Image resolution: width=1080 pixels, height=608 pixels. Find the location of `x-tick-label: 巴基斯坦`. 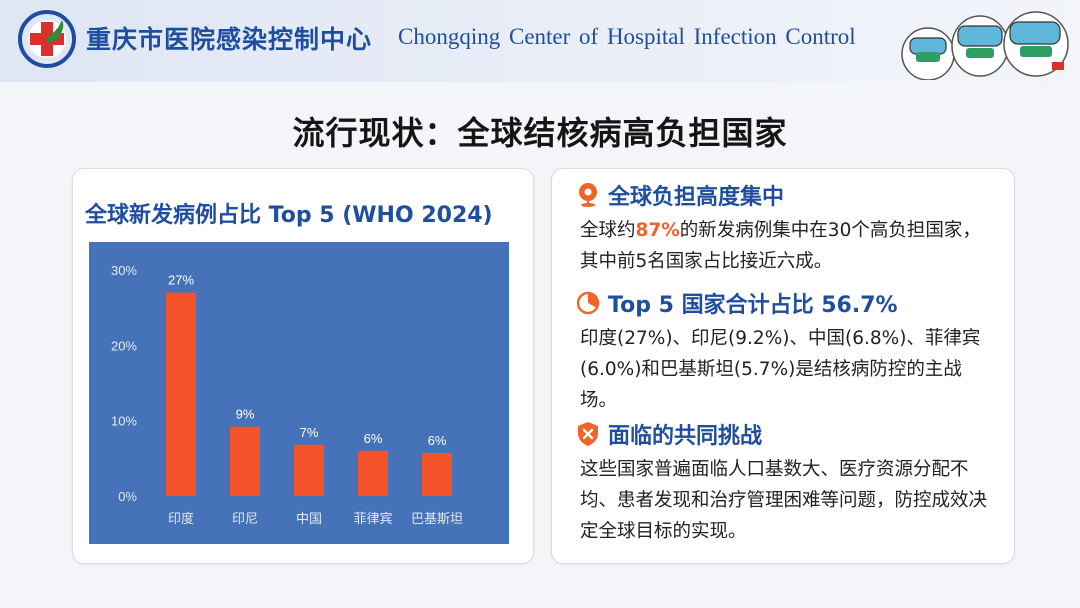

x-tick-label: 巴基斯坦 is located at coordinates (437, 519).